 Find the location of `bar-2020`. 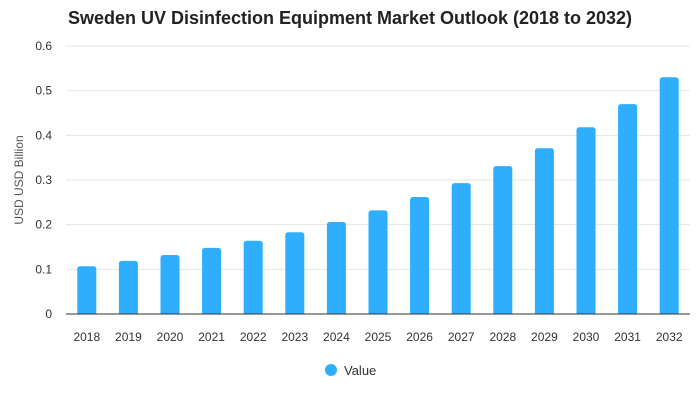

bar-2020 is located at coordinates (170, 284).